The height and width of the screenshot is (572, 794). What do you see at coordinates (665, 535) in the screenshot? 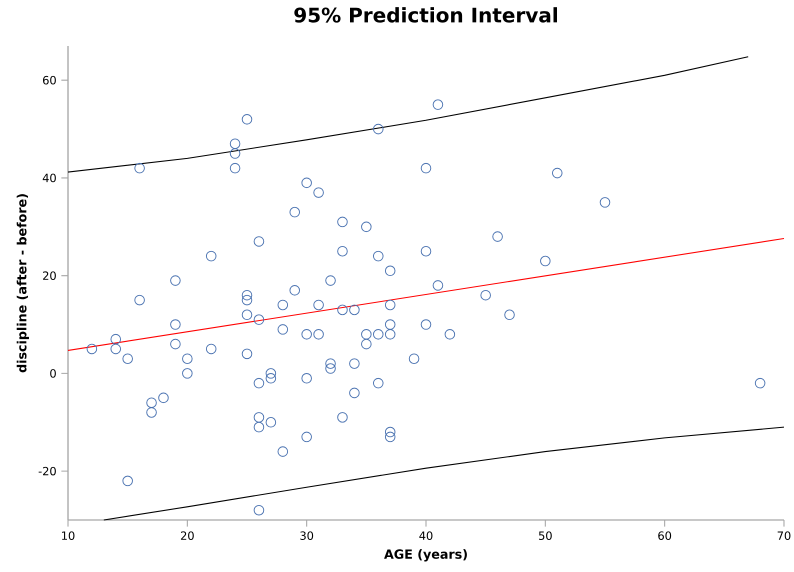
I see `x-tick-label: 60` at bounding box center [665, 535].